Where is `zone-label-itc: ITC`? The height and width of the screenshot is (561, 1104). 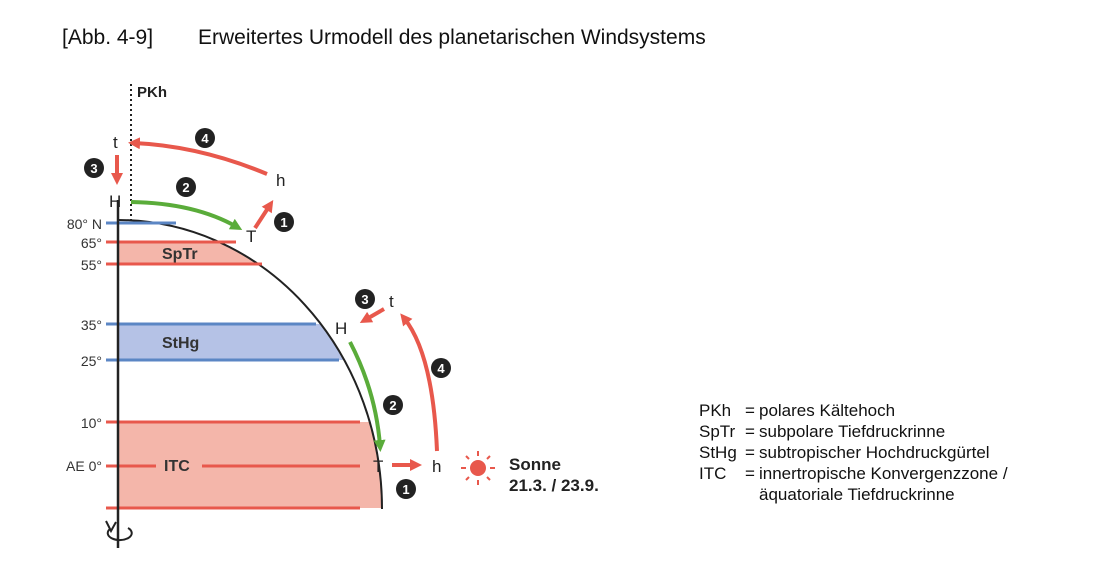
zone-label-itc: ITC is located at coordinates (177, 466).